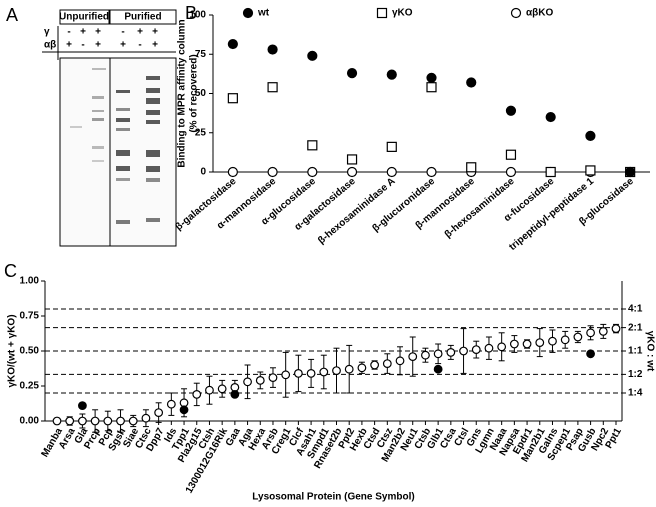 This screenshot has height=507, width=656. What do you see at coordinates (50, 45) in the screenshot?
I see `row-label: αβ` at bounding box center [50, 45].